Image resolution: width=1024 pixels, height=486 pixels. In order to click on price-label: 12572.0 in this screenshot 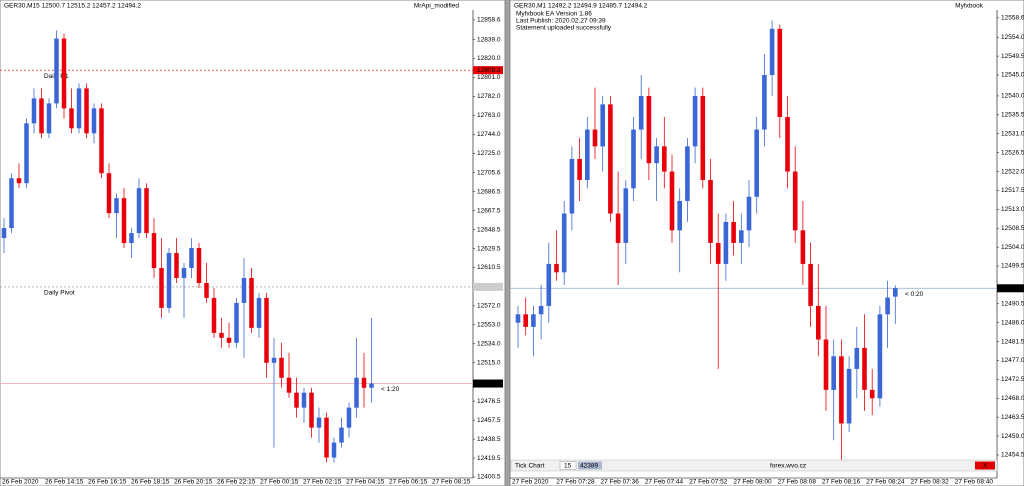, I will do `click(489, 306)`.